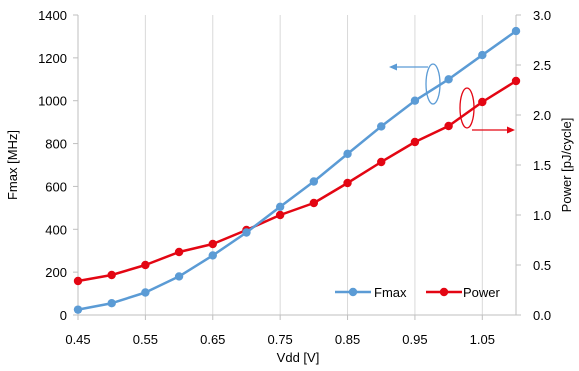 The width and height of the screenshot is (579, 371). I want to click on x-tick-label: 1.05, so click(482, 339).